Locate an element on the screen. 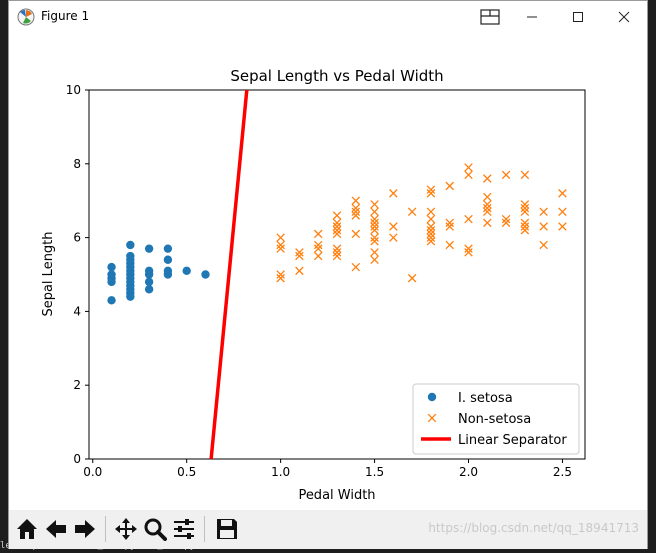  save-button is located at coordinates (227, 529).